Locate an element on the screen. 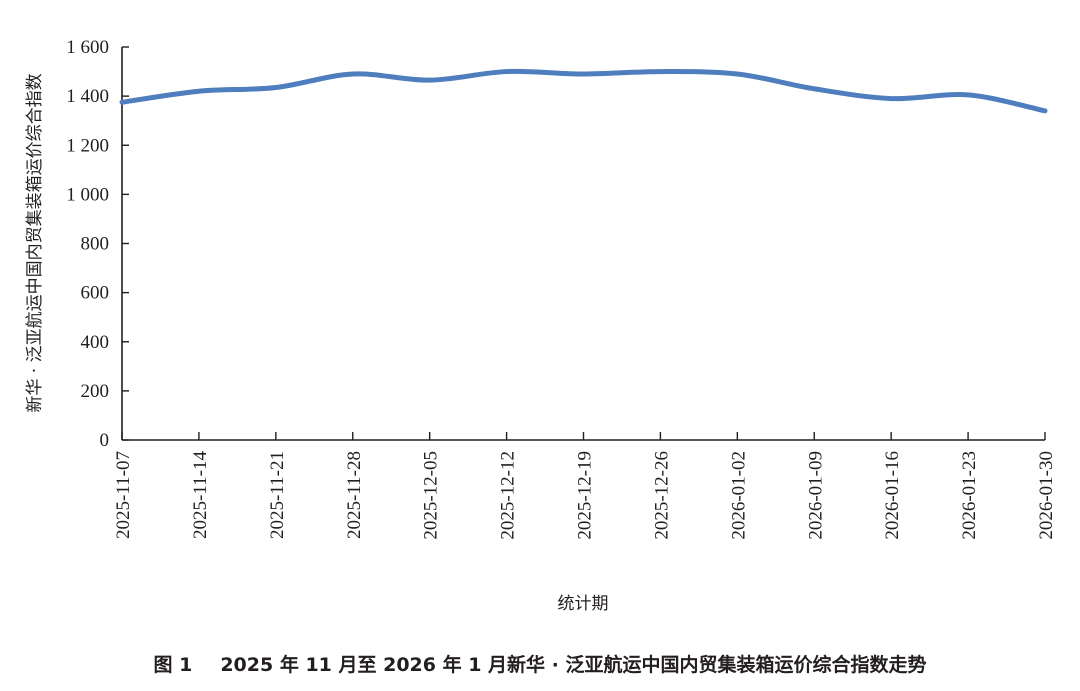  x-tick-label: 2025-11-14 is located at coordinates (200, 495).